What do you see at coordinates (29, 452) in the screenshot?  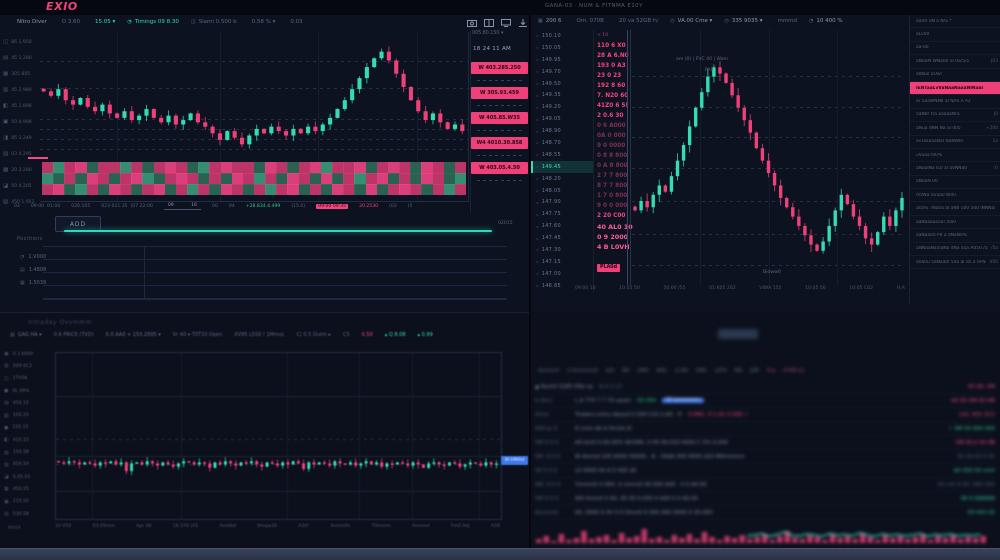 I see `indicator-row: ▨ 150.5B` at bounding box center [29, 452].